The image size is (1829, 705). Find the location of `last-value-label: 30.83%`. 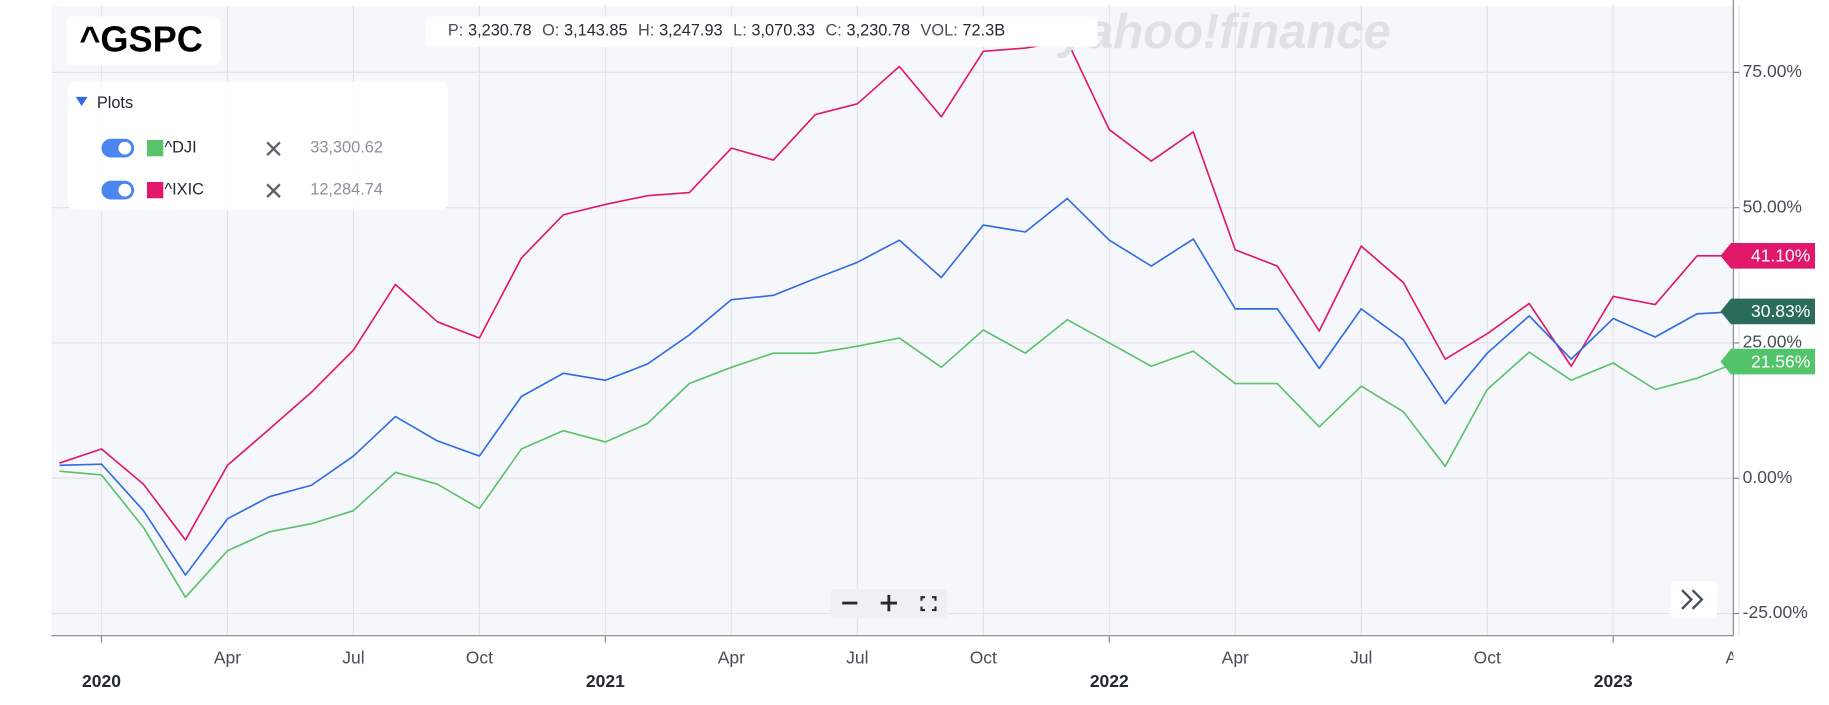

last-value-label: 30.83% is located at coordinates (1780, 311).